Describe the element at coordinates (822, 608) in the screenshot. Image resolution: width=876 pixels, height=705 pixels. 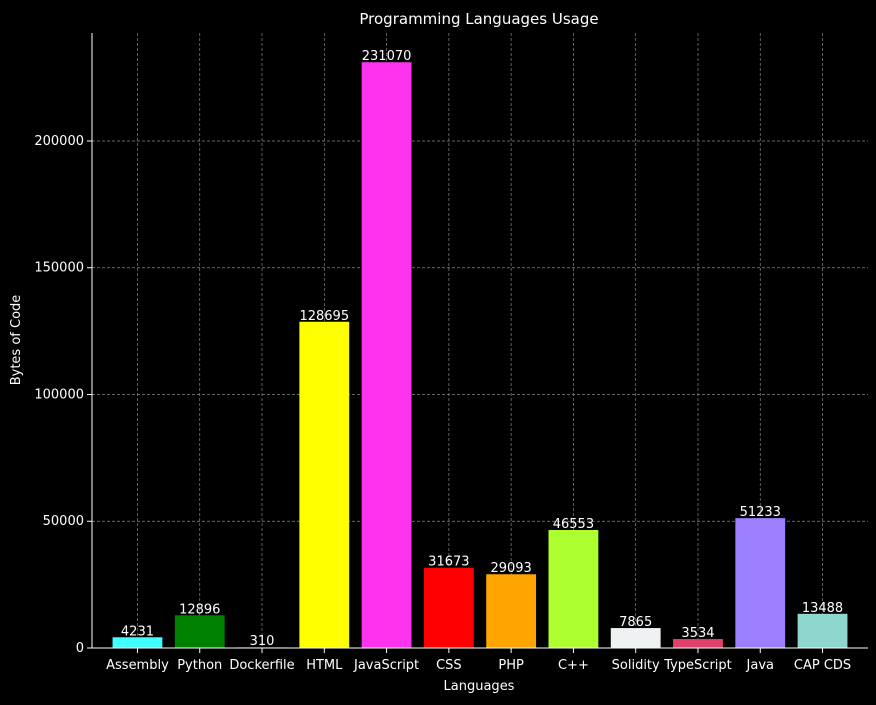
I see `data-label: 13488` at that location.